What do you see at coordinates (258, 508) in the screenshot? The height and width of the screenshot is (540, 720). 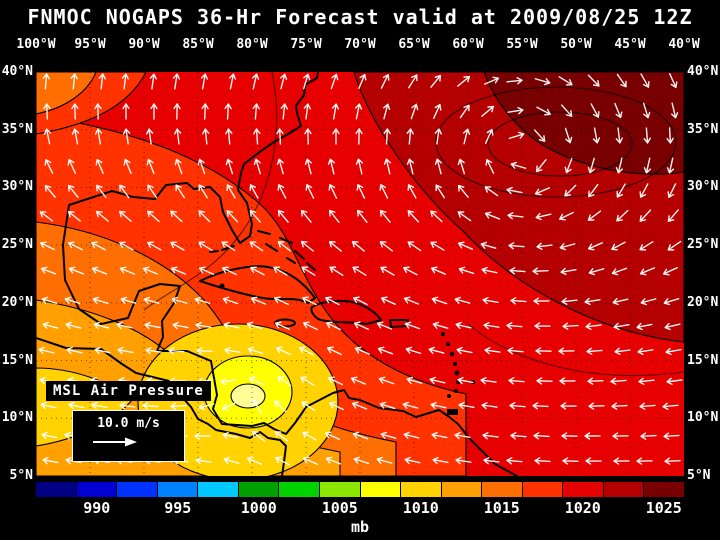 I see `colorbar-tick-label: 1000` at bounding box center [258, 508].